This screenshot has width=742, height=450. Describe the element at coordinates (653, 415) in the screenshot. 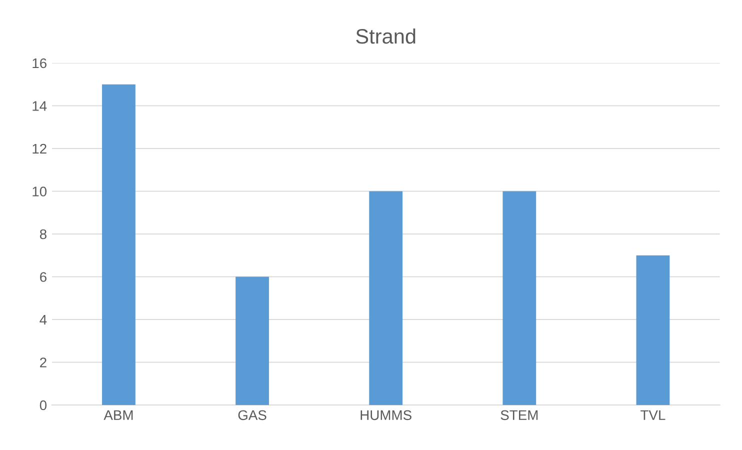

I see `x-tick-label: TVL` at that location.